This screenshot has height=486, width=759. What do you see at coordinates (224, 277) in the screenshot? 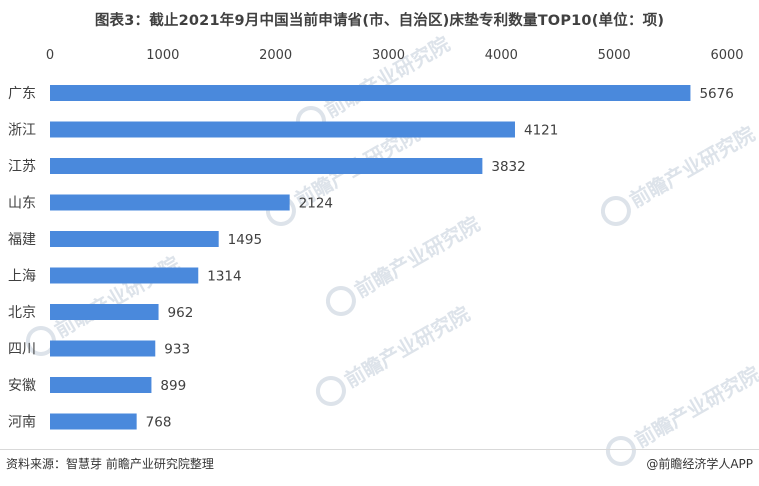
I see `data-label: 1314` at bounding box center [224, 277].